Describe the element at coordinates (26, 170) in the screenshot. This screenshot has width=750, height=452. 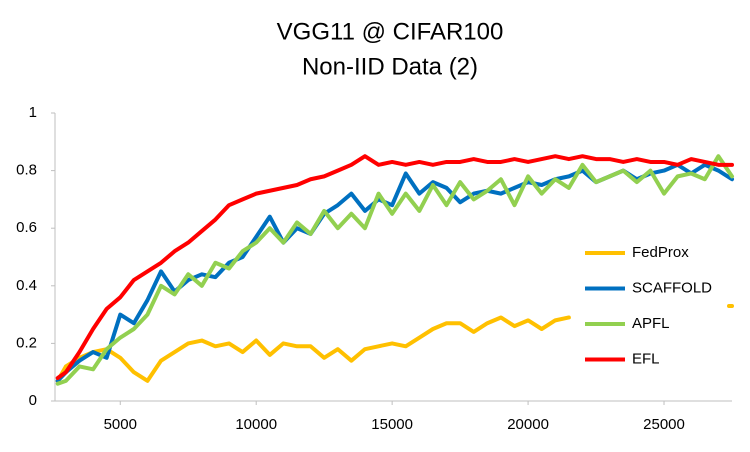
I see `y-tick-label: 0.8` at that location.